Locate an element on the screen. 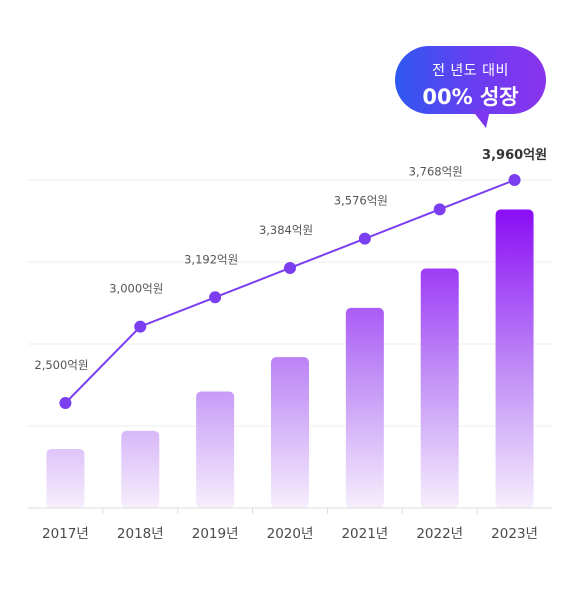 This screenshot has height=590, width=580. growth-badge-caption: 전 년도 대비 is located at coordinates (470, 71).